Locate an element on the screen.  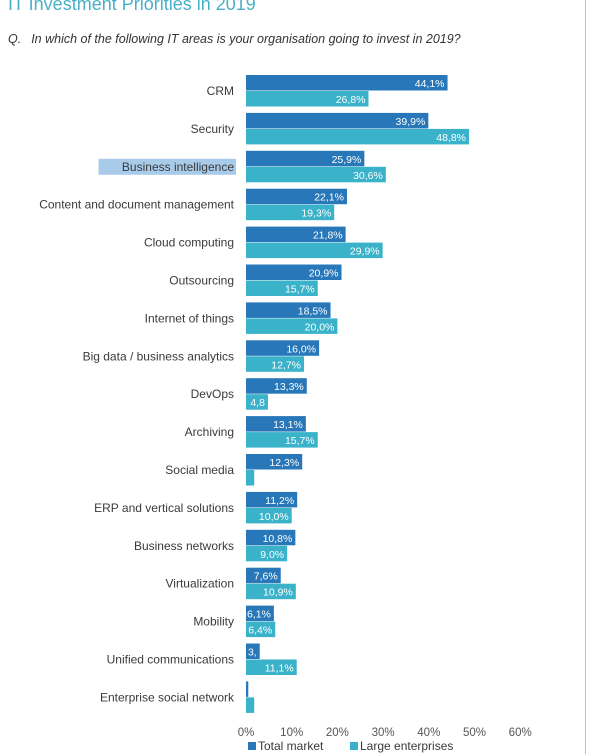
data-label-total-market-crm: 44,1% is located at coordinates (430, 84).